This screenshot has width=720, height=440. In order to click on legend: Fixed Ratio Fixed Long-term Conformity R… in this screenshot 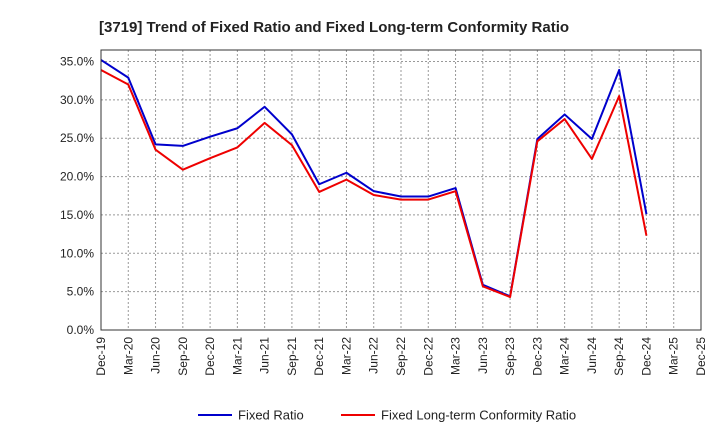, I will do `click(387, 415)`.